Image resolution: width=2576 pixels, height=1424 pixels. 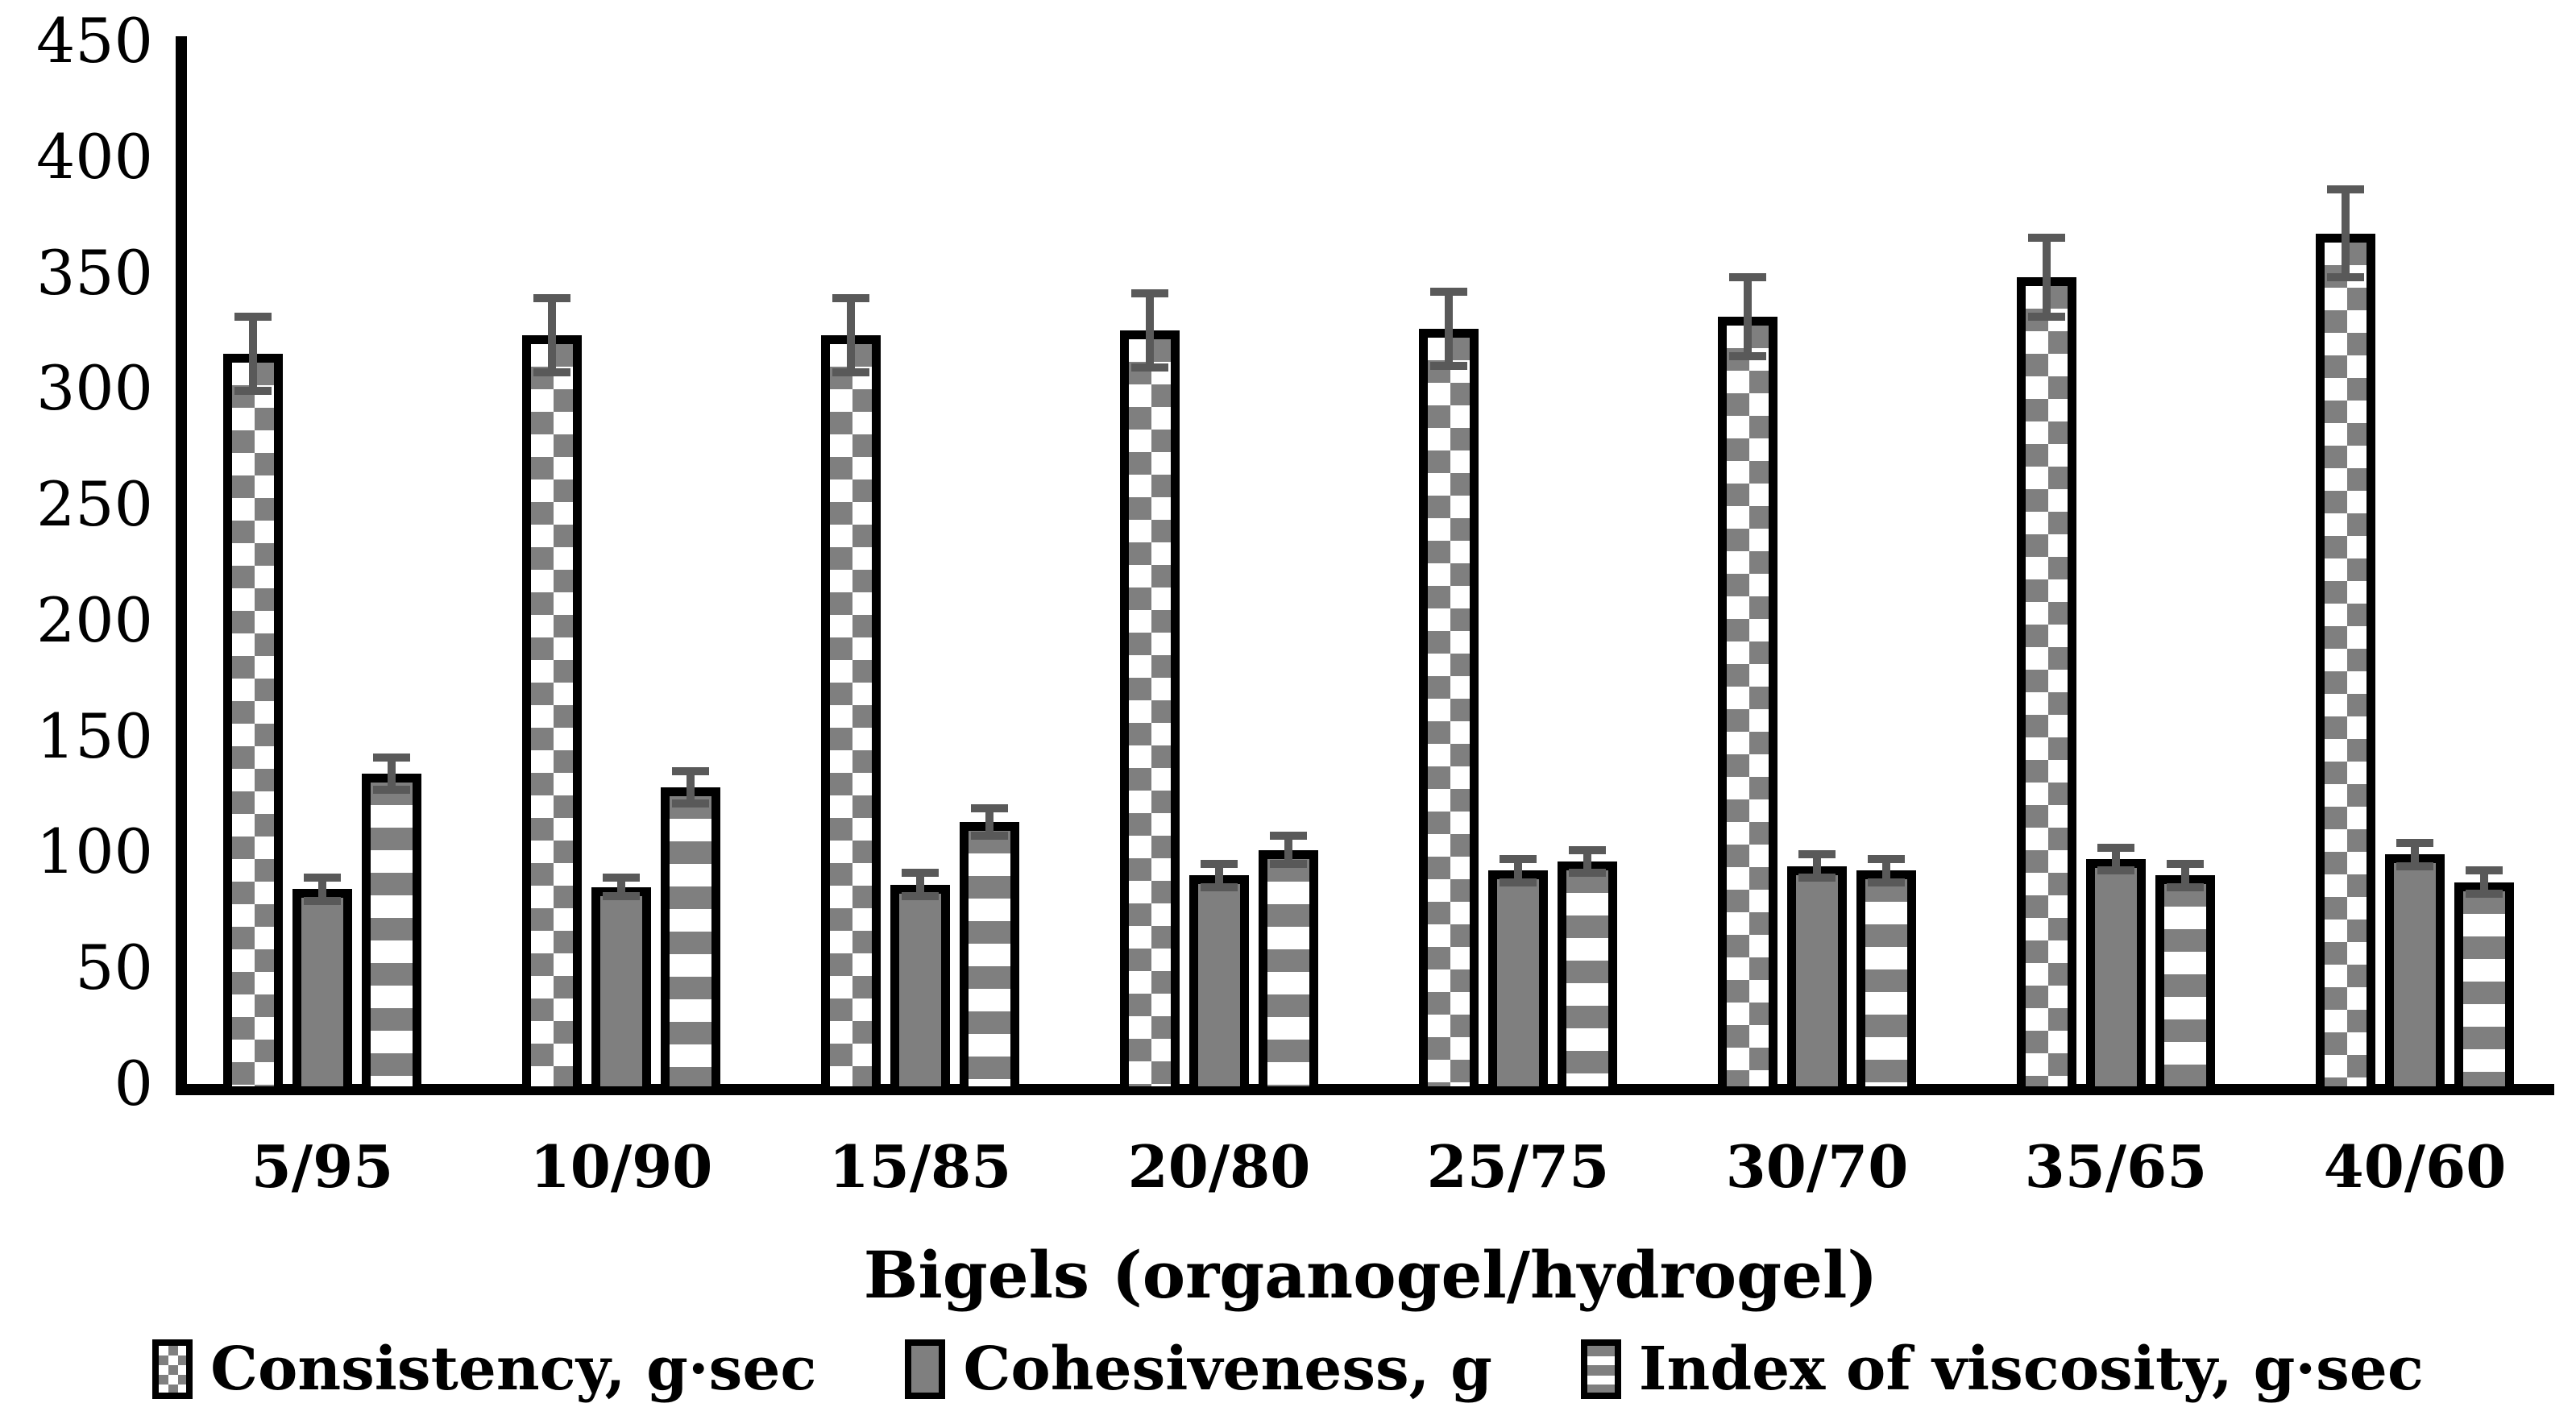 I want to click on bar-solid-30/70, so click(x=1817, y=980).